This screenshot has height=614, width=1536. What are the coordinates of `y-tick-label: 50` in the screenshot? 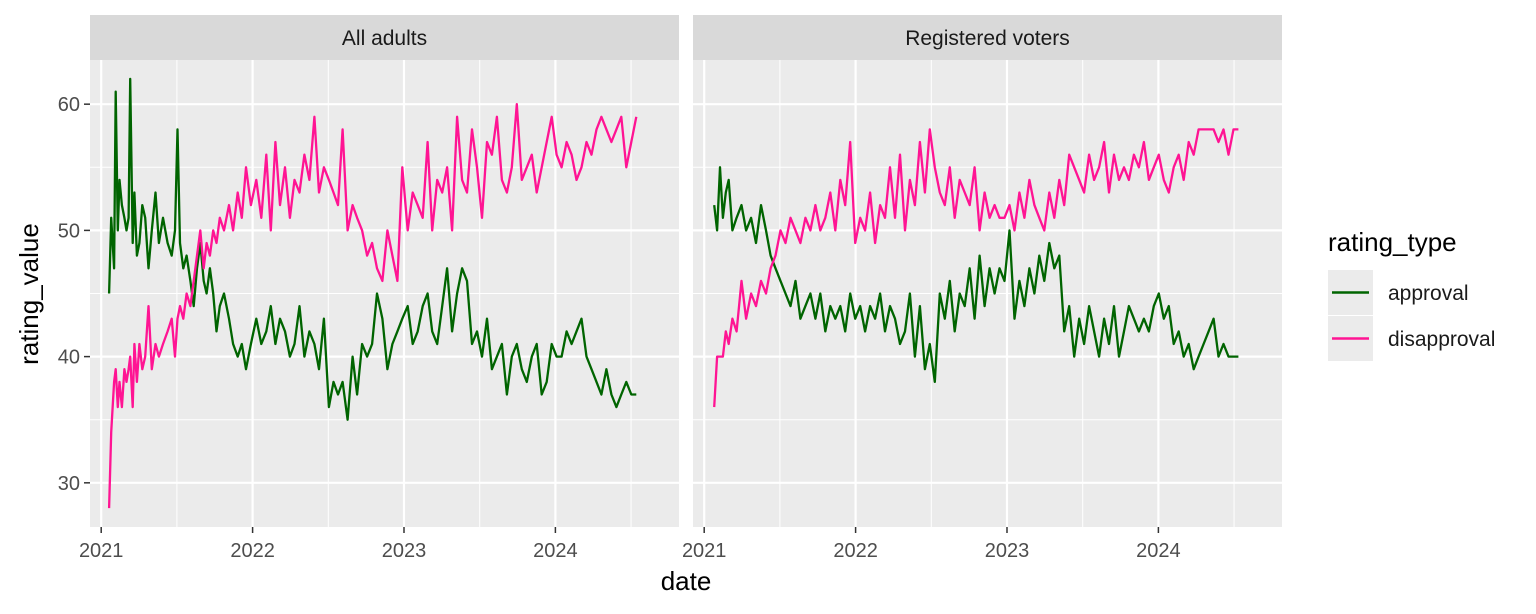 It's located at (69, 231).